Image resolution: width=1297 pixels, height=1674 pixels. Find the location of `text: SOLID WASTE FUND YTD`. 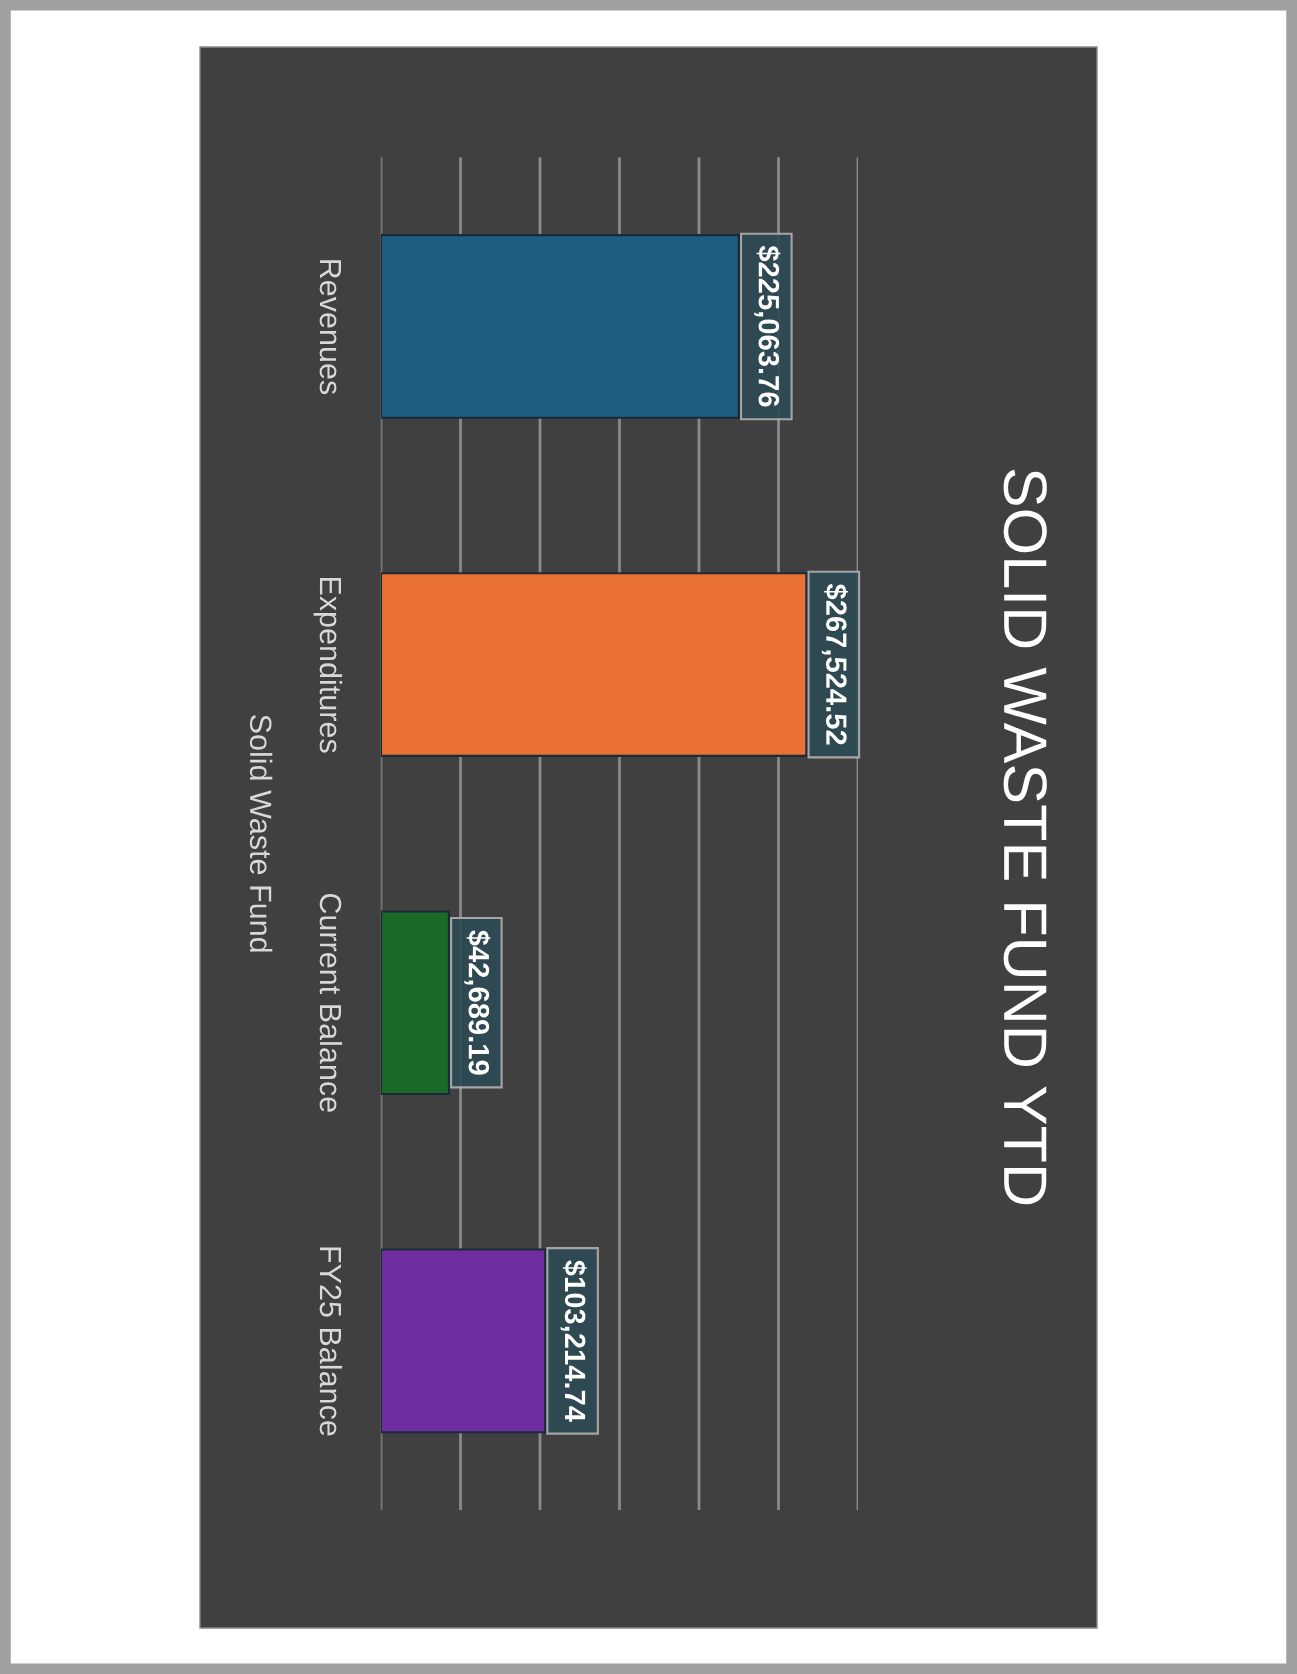

text: SOLID WASTE FUND YTD is located at coordinates (1025, 837).